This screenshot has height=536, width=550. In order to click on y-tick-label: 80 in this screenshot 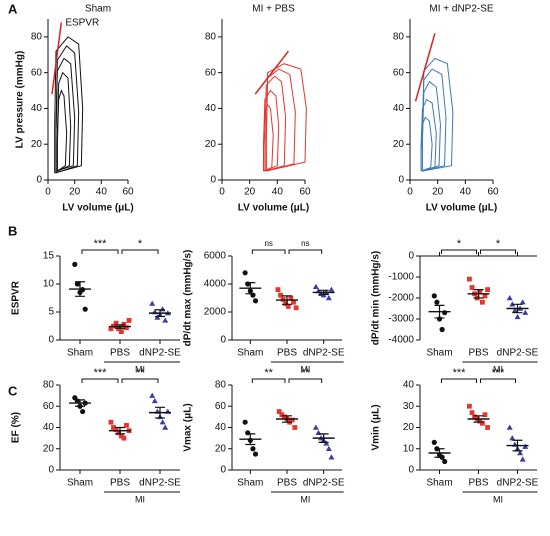, I will do `click(211, 37)`.